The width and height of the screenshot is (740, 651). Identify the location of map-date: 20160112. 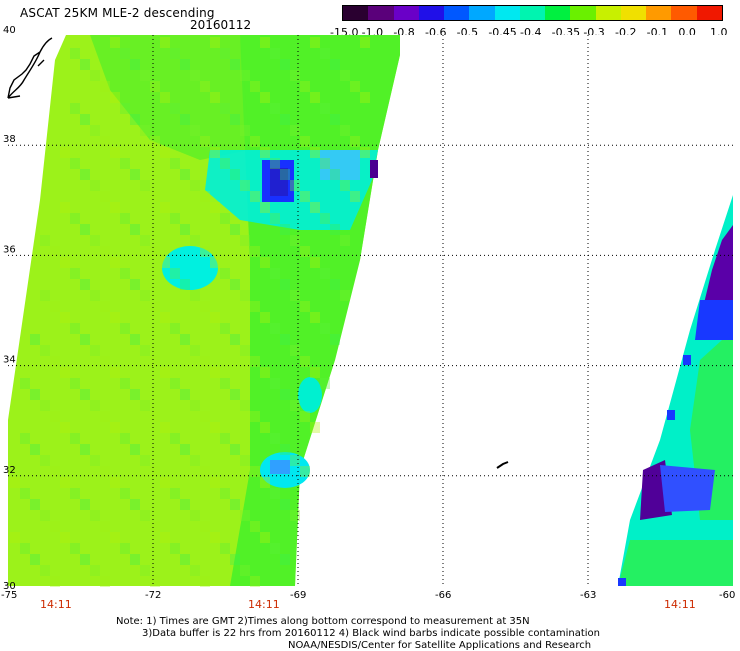
(221, 25).